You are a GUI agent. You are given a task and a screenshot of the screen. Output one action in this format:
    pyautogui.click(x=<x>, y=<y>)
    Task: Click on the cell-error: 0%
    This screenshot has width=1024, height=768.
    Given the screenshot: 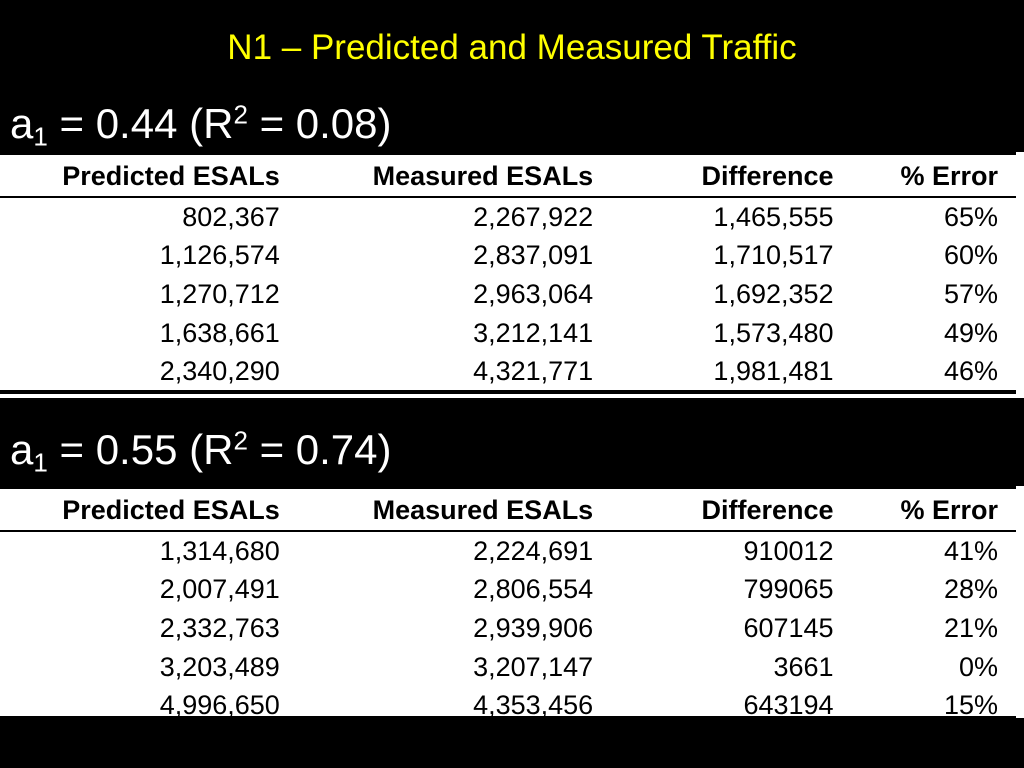 What is the action you would take?
    pyautogui.click(x=978, y=666)
    